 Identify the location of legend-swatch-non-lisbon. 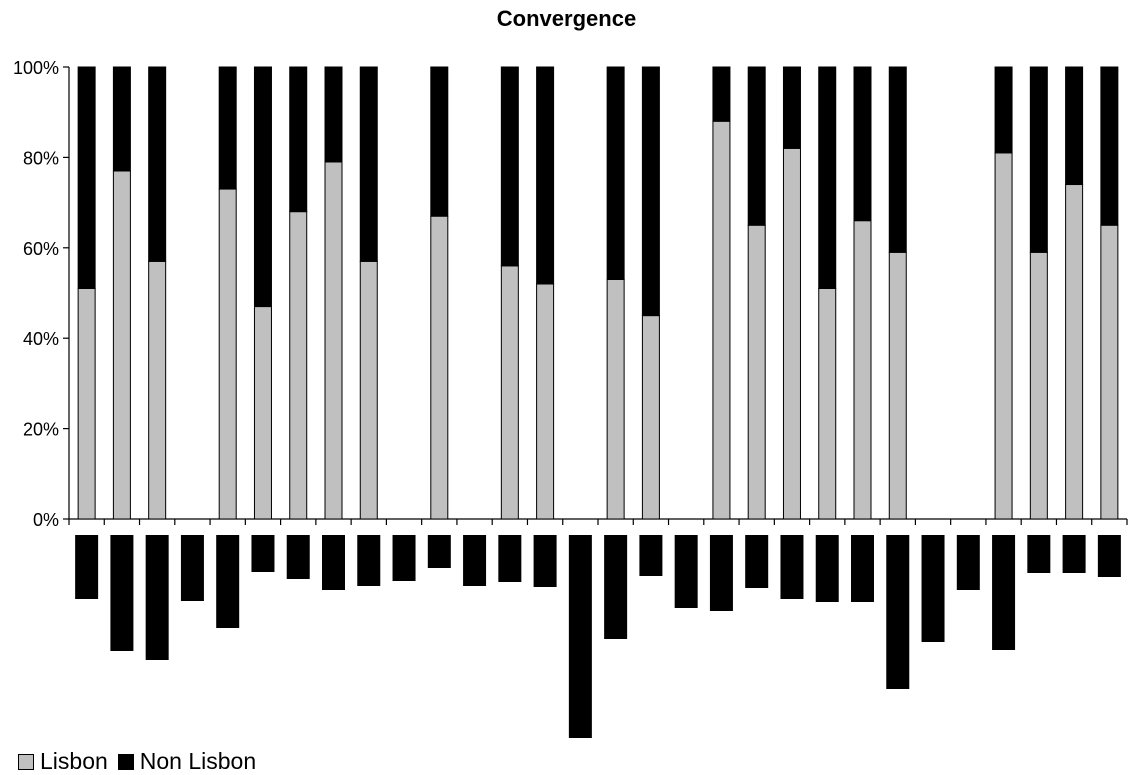
(125, 761).